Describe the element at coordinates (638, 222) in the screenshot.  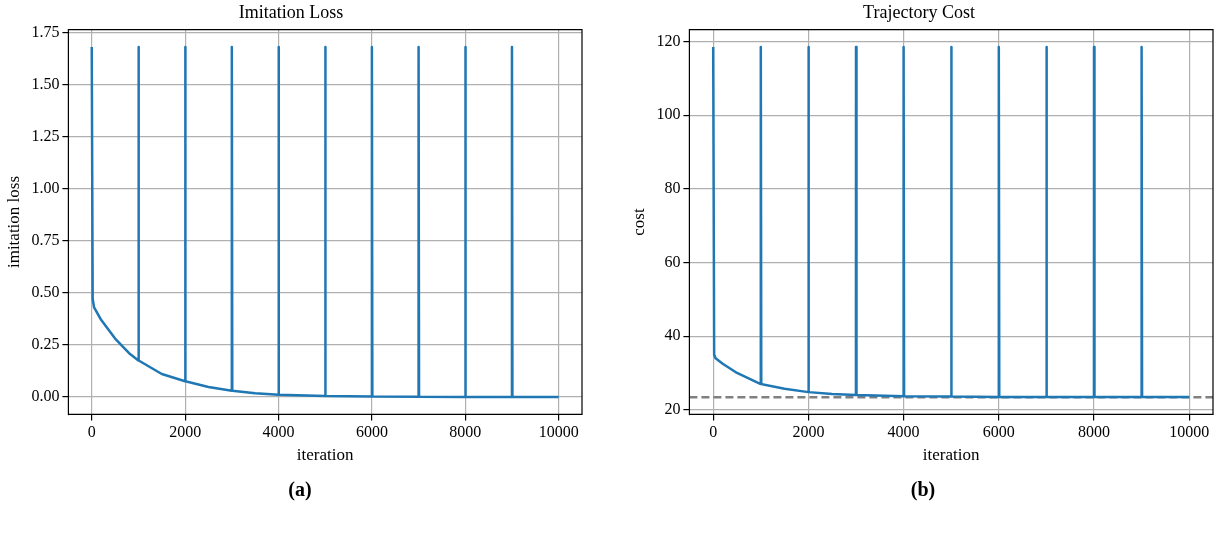
I see `y-axis-title: cost` at that location.